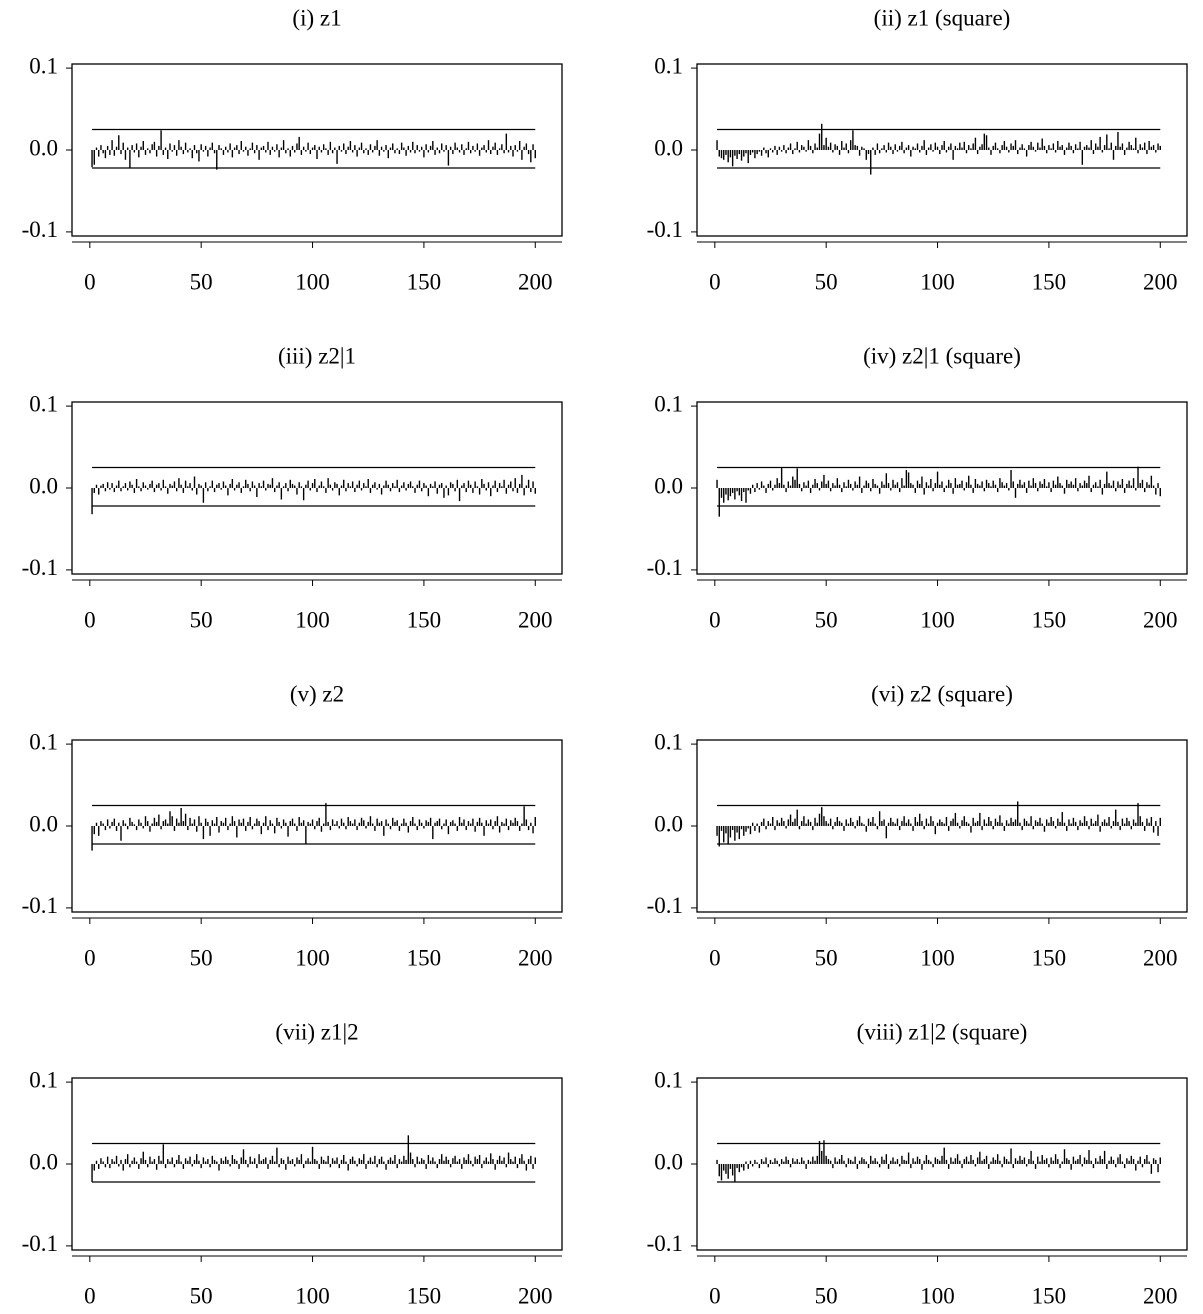  Describe the element at coordinates (317, 355) in the screenshot. I see `panel-title: (iii) z2|1` at that location.